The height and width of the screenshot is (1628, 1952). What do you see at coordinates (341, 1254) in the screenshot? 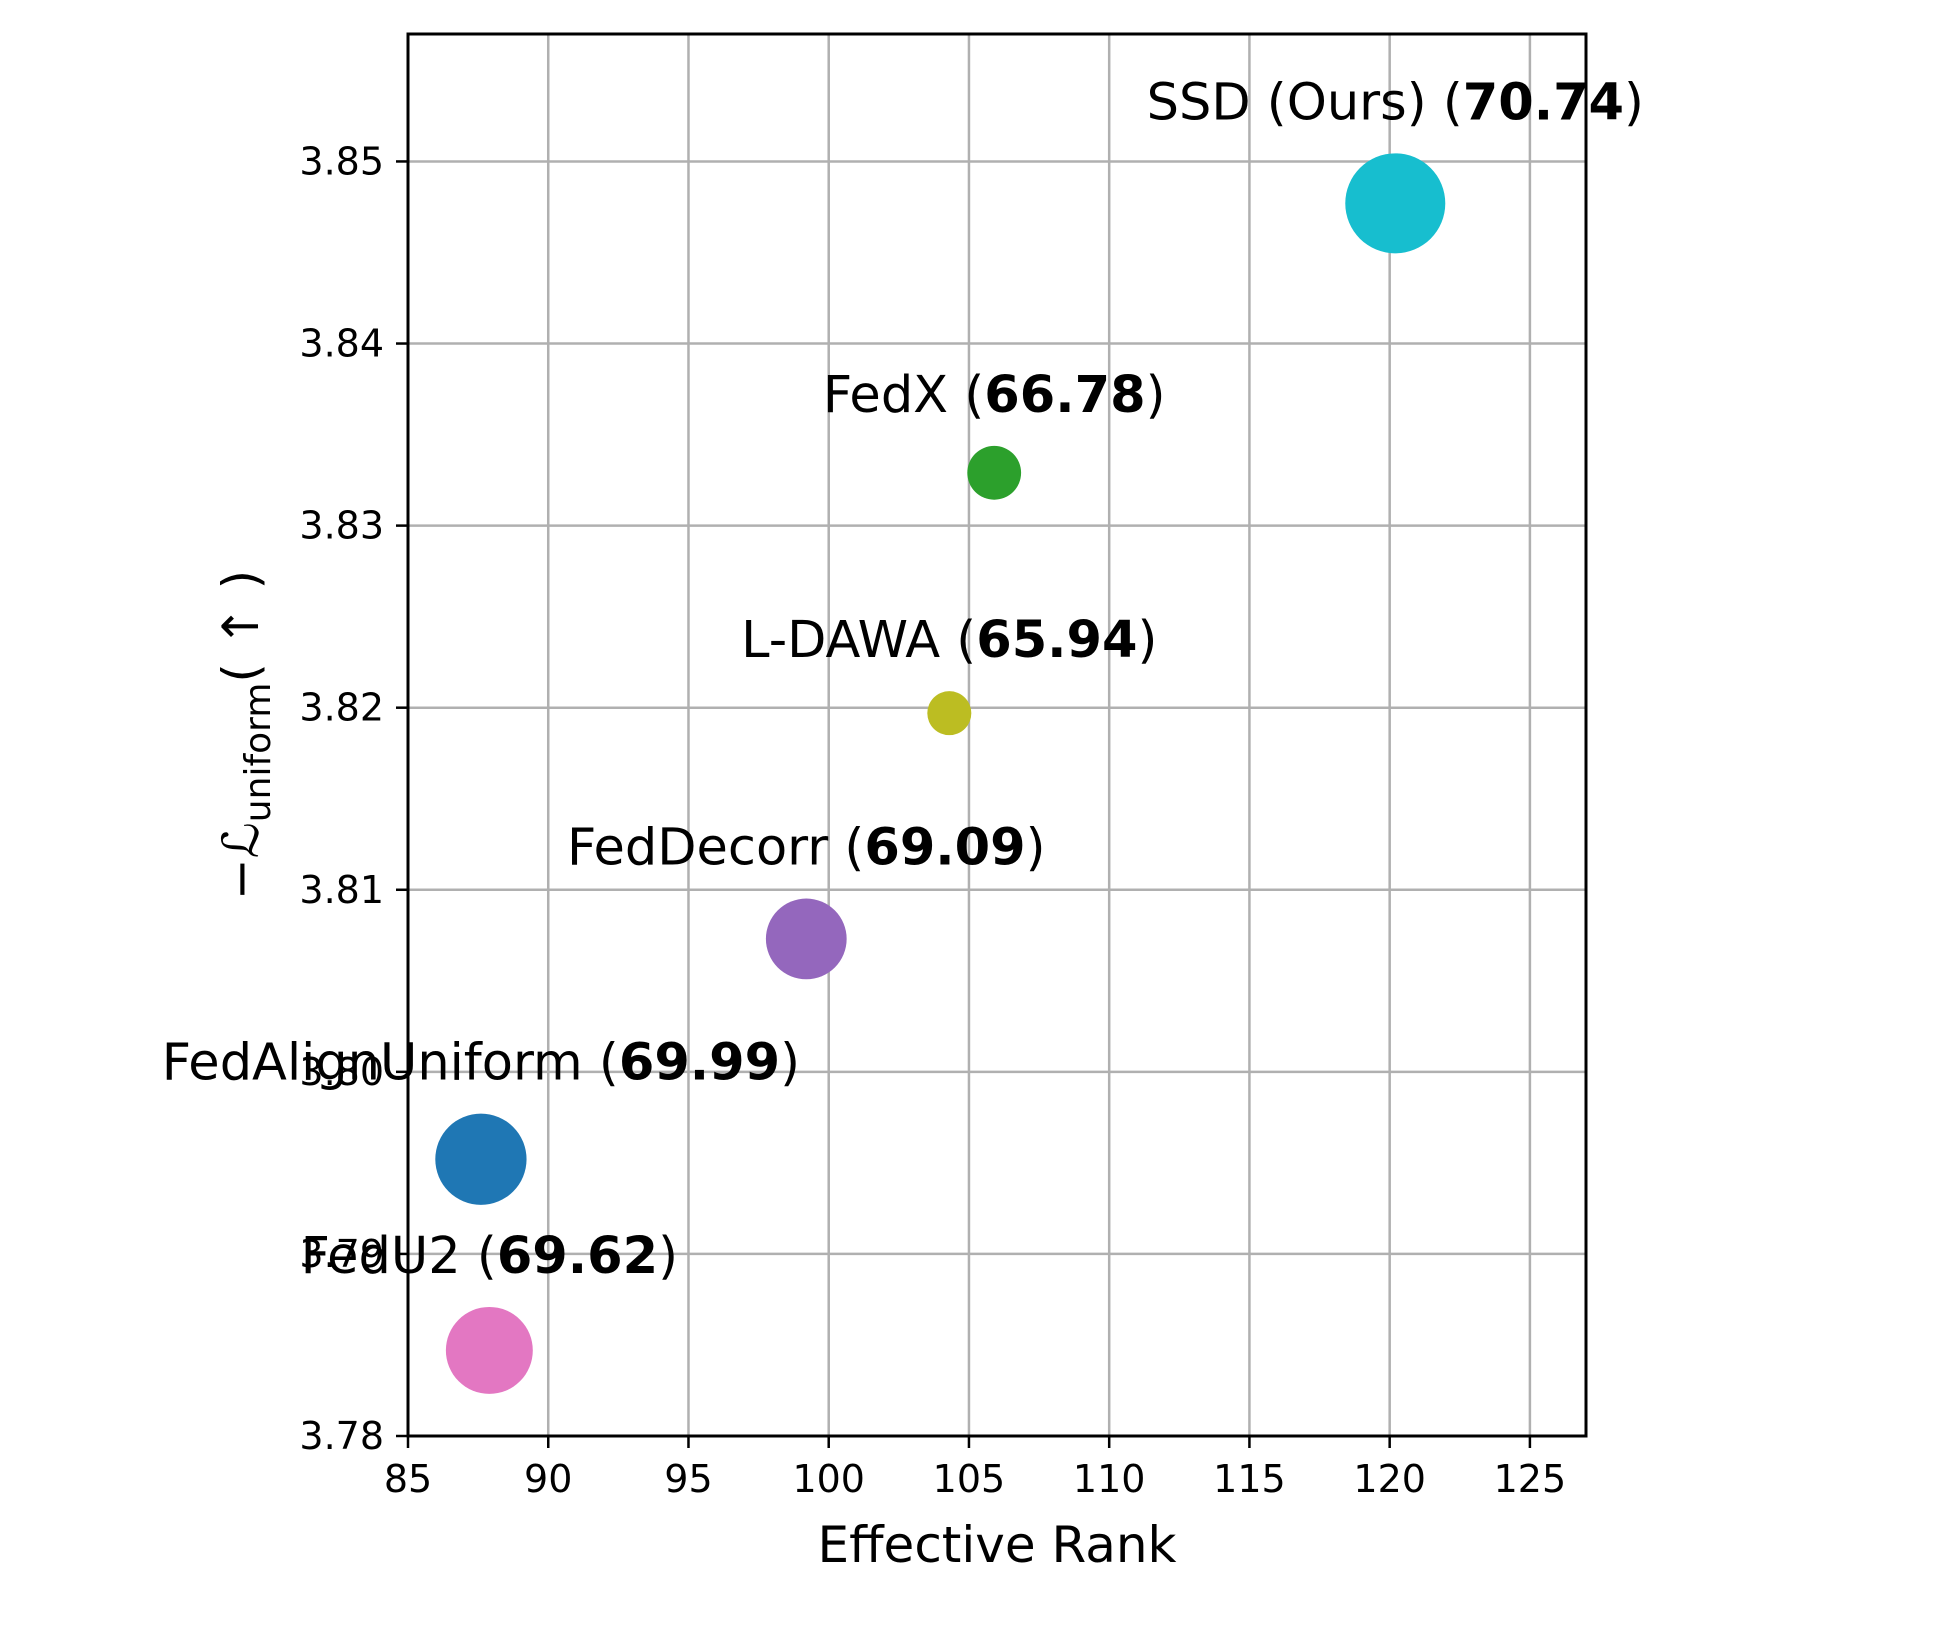
I see `y-tick-label: 3.79` at bounding box center [341, 1254].